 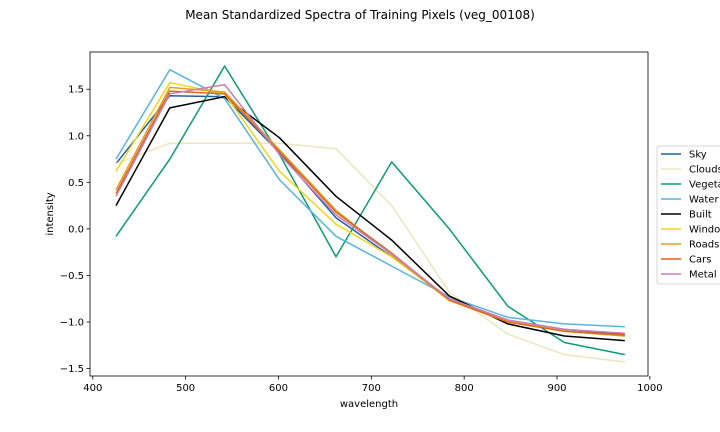 What do you see at coordinates (278, 388) in the screenshot?
I see `x-tick-label: 600` at bounding box center [278, 388].